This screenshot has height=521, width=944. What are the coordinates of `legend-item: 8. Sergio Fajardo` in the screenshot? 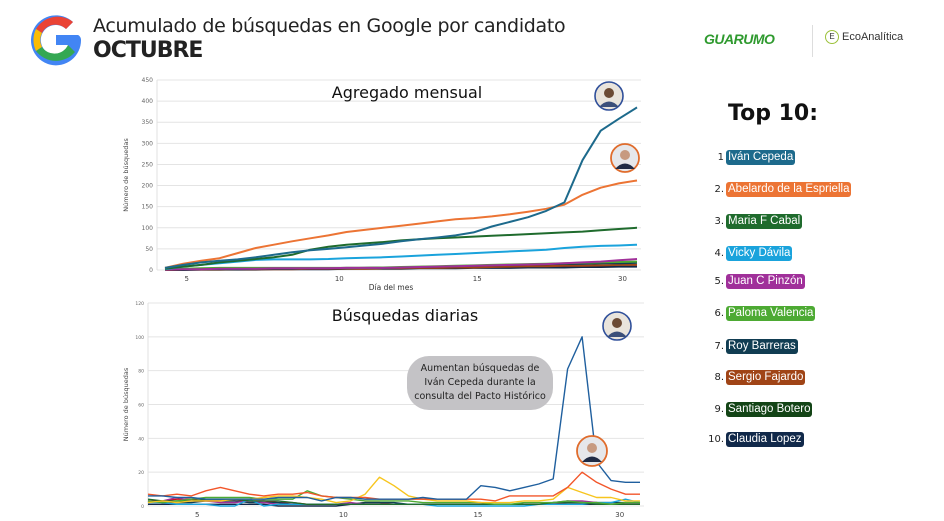 It's located at (753, 377).